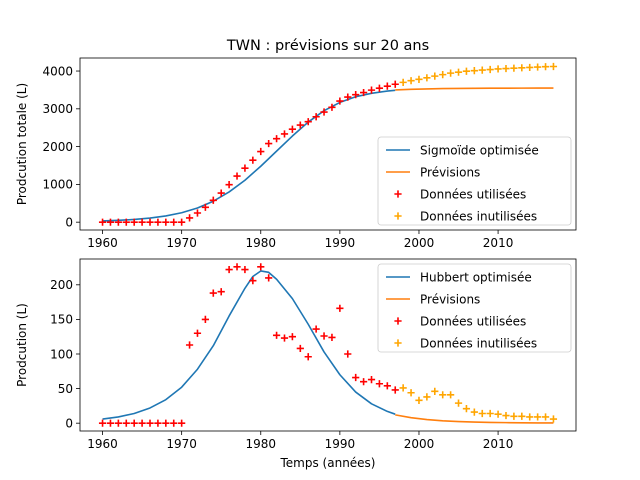 This screenshot has width=640, height=480. I want to click on y-tick-label: 3000, so click(57, 109).